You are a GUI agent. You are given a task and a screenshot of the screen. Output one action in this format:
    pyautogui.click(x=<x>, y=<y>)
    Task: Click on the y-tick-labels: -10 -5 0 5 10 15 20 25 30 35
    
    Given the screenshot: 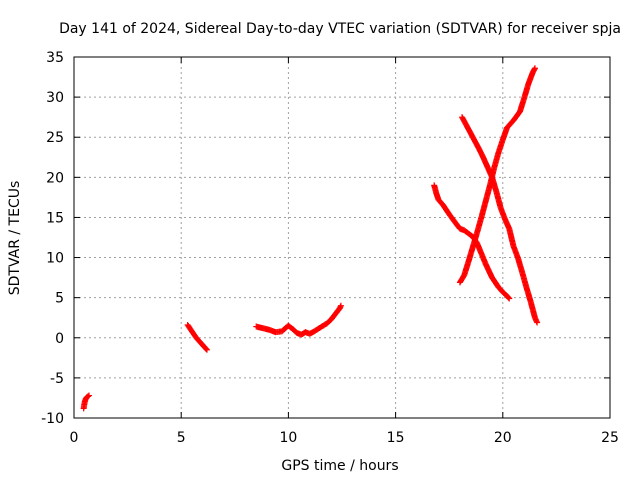 What is the action you would take?
    pyautogui.click(x=52, y=238)
    